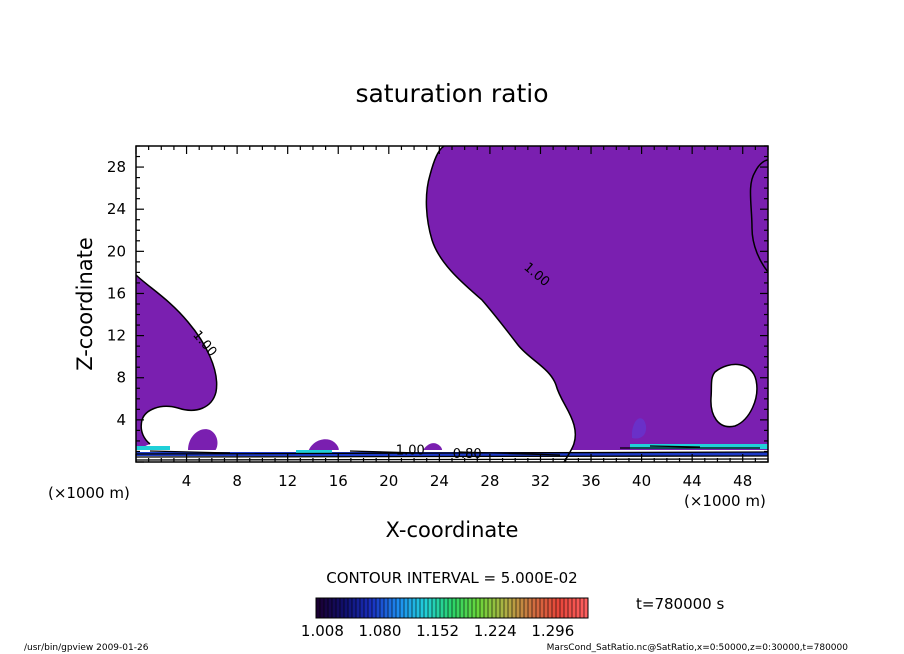 This screenshot has height=654, width=904. I want to click on x-tick-label: 32, so click(540, 481).